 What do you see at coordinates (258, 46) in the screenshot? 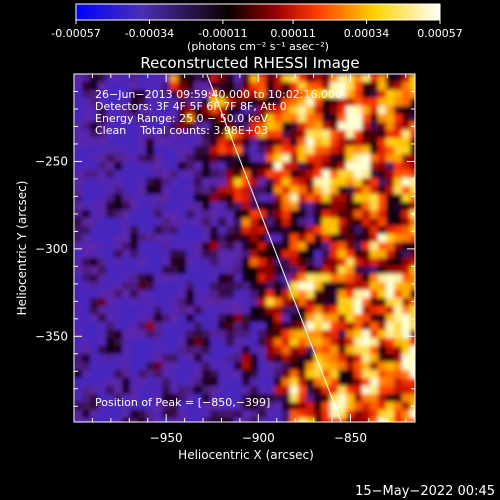
I see `colorbar-units: (photons cm⁻² s⁻¹ asec⁻²)` at bounding box center [258, 46].